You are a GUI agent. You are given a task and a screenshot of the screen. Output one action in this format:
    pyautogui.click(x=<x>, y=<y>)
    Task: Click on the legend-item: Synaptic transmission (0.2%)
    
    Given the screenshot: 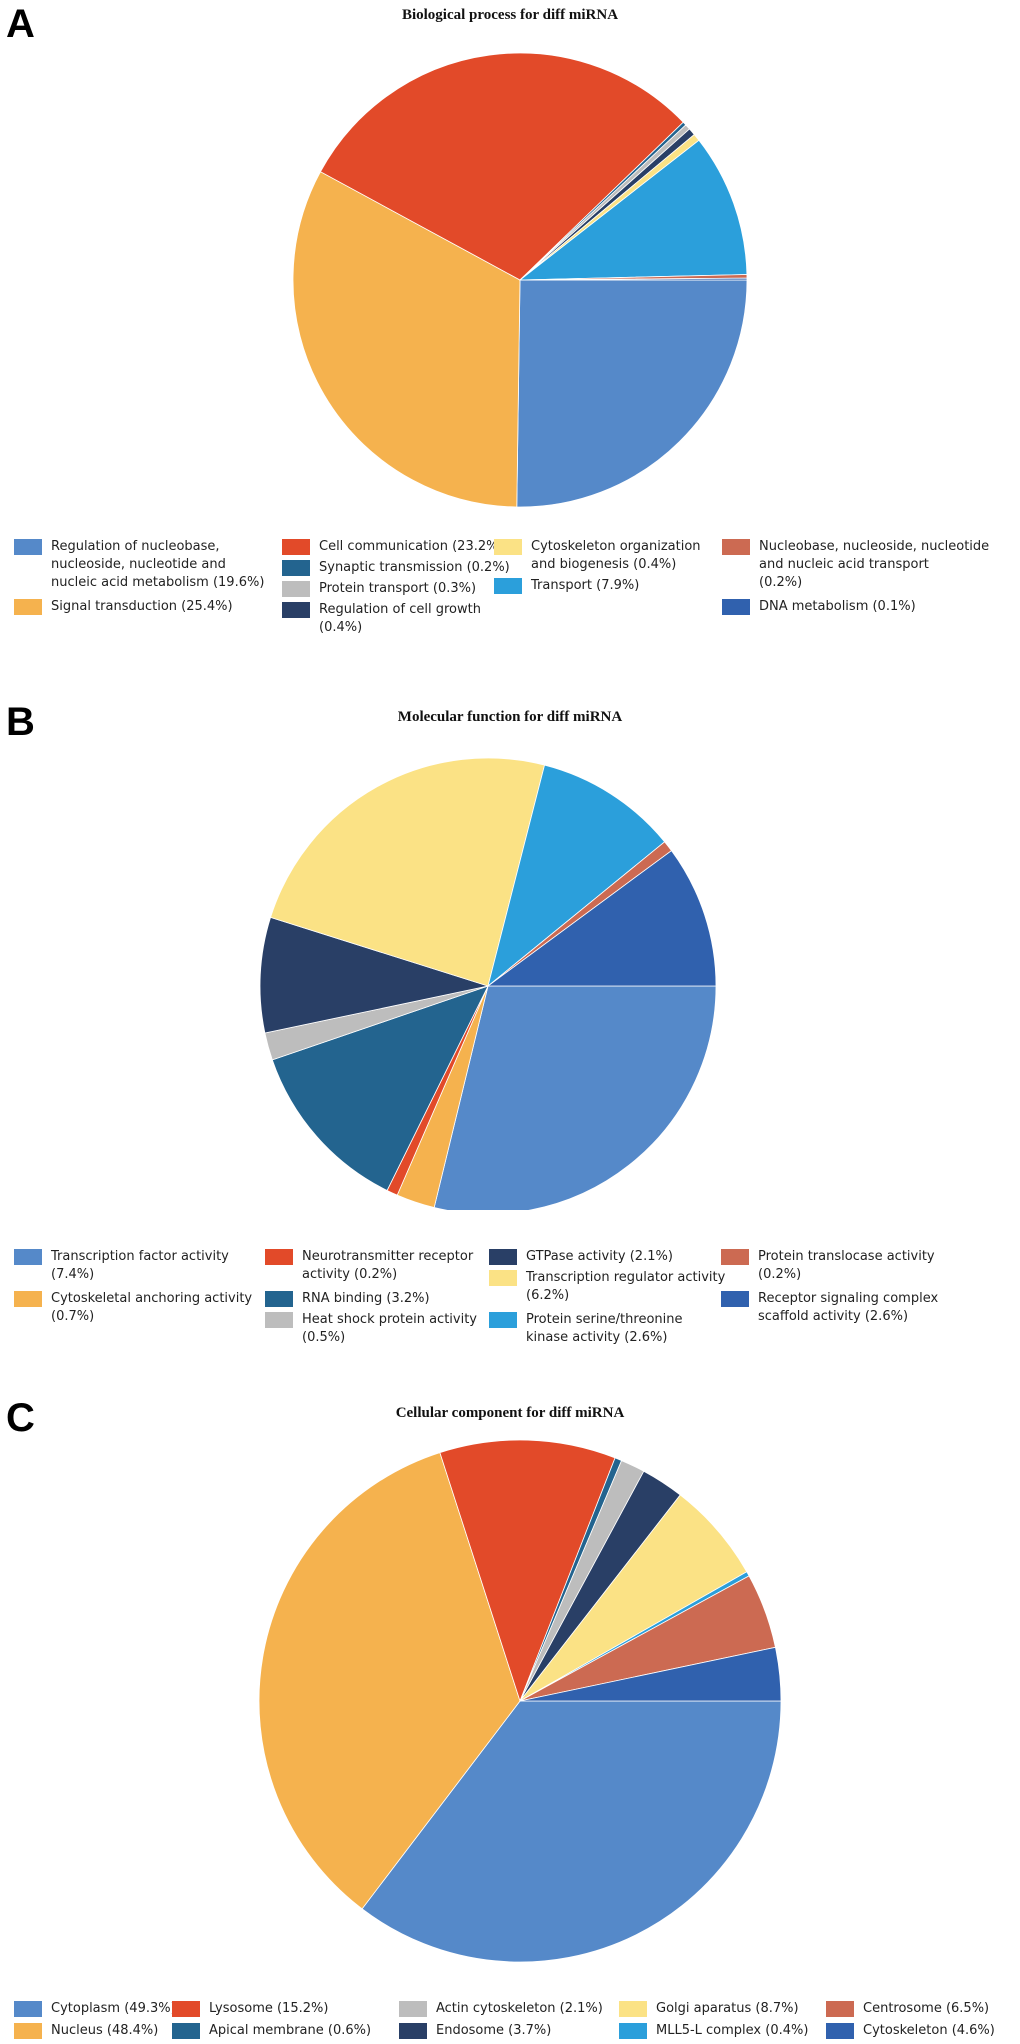 What is the action you would take?
    pyautogui.click(x=396, y=568)
    